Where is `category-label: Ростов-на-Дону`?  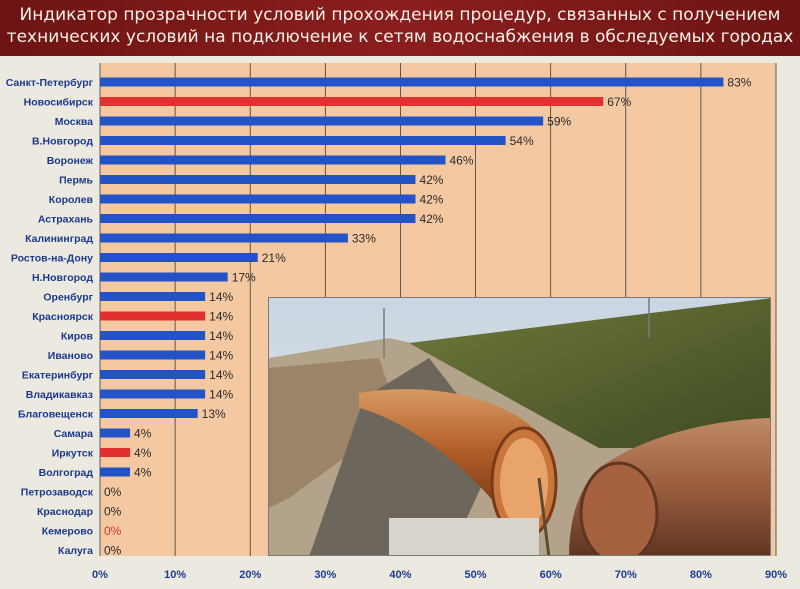 category-label: Ростов-на-Дону is located at coordinates (52, 259).